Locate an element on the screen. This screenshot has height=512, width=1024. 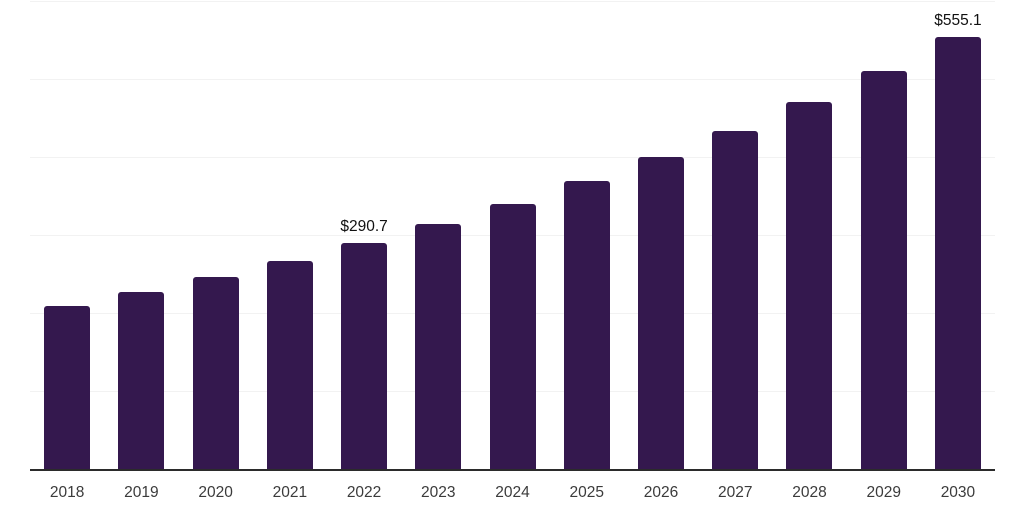
bar-2018 is located at coordinates (67, 387).